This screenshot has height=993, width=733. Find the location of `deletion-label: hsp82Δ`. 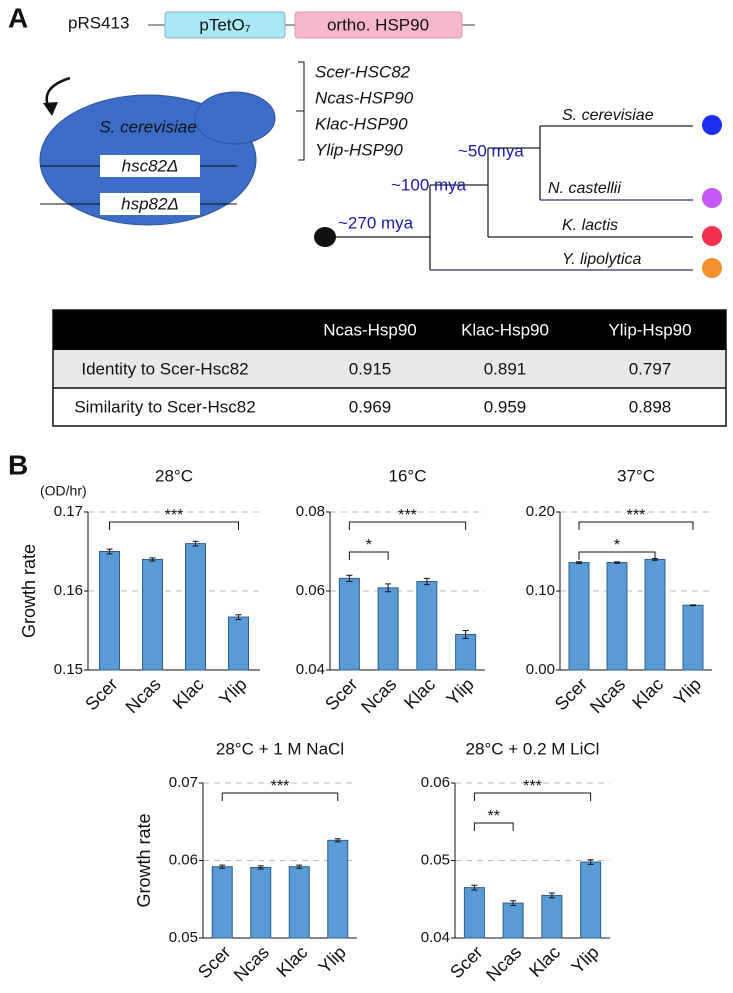

deletion-label: hsp82Δ is located at coordinates (150, 203).